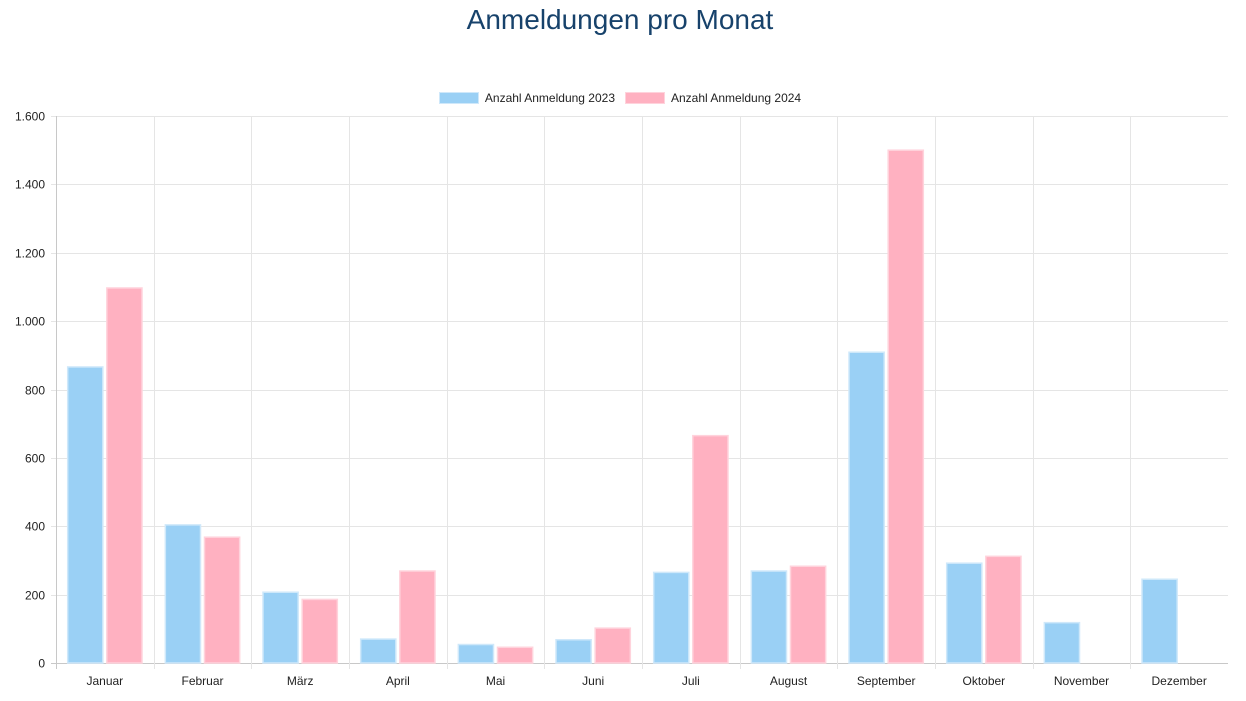 This screenshot has height=701, width=1246. Describe the element at coordinates (417, 617) in the screenshot. I see `bar-2024-april` at that location.